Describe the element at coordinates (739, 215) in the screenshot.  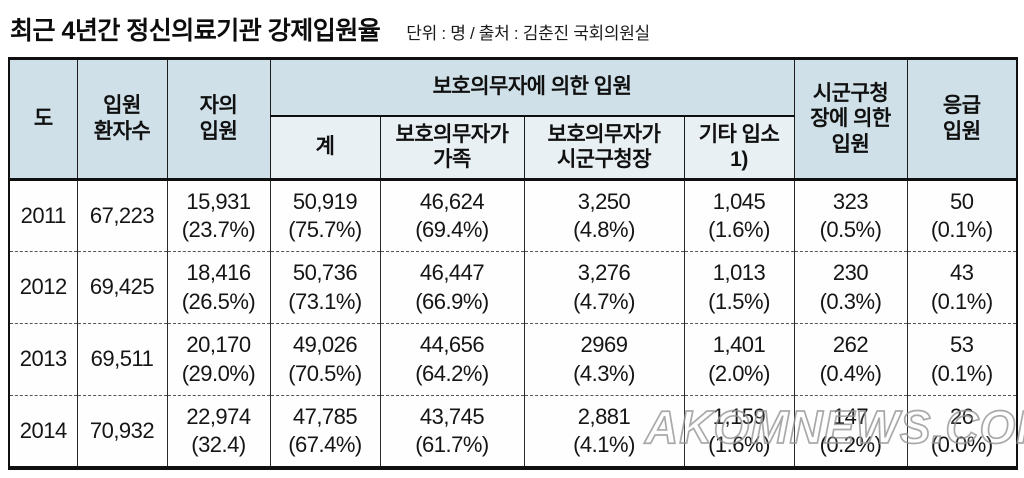
I see `cell-other-admission: 1,045 (1.6%)` at that location.